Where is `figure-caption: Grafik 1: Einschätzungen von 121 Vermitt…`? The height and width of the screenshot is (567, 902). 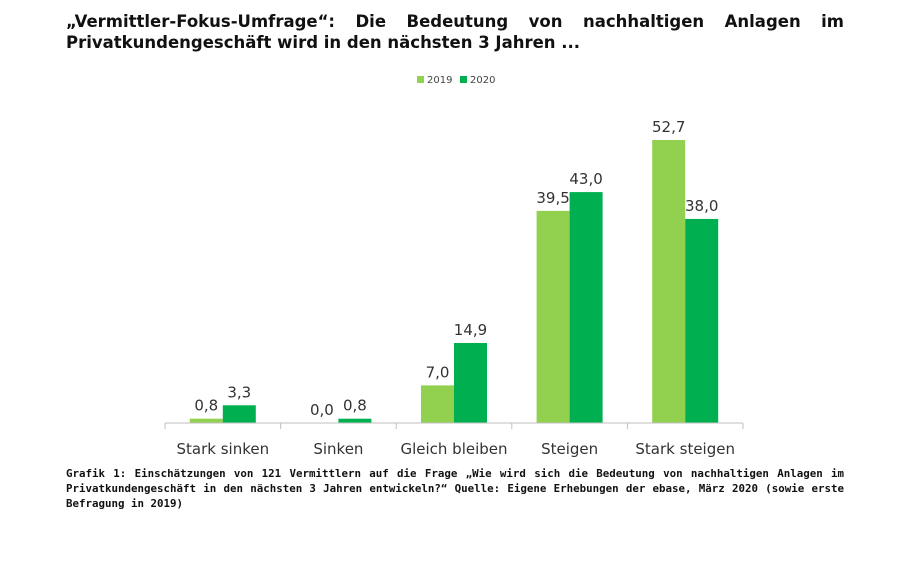
figure-caption: Grafik 1: Einschätzungen von 121 Vermitt… is located at coordinates (455, 488).